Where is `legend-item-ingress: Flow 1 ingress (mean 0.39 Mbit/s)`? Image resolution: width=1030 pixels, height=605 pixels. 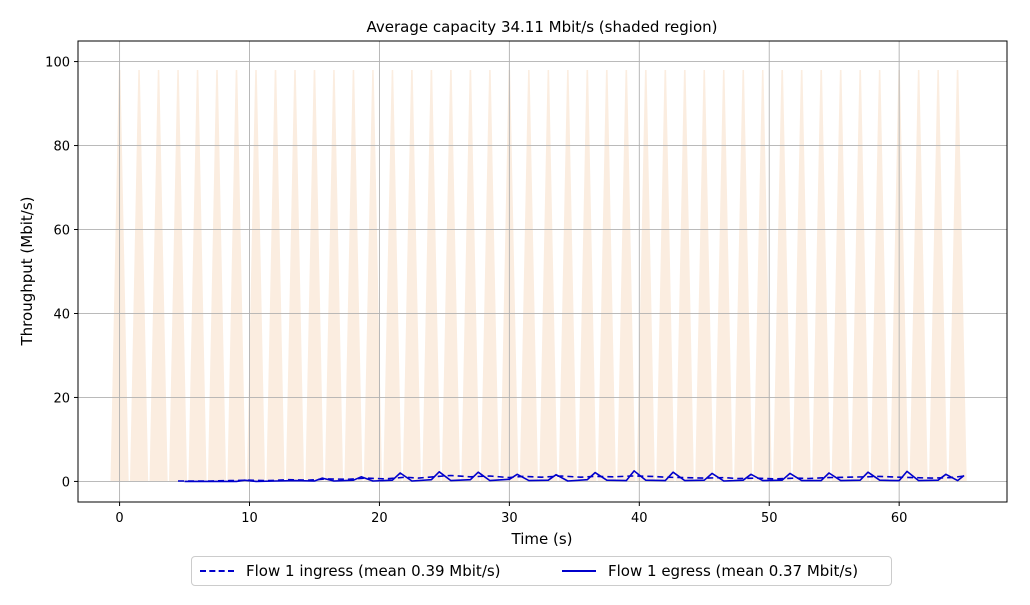 legend-item-ingress: Flow 1 ingress (mean 0.39 Mbit/s) is located at coordinates (350, 571).